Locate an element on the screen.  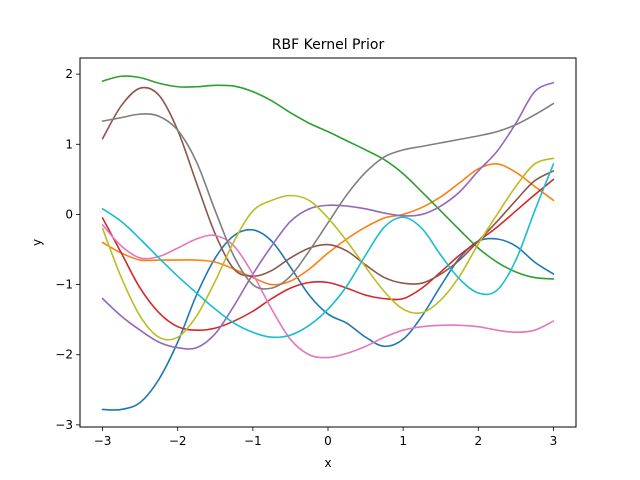
y-tick-label: −1 is located at coordinates (64, 285).